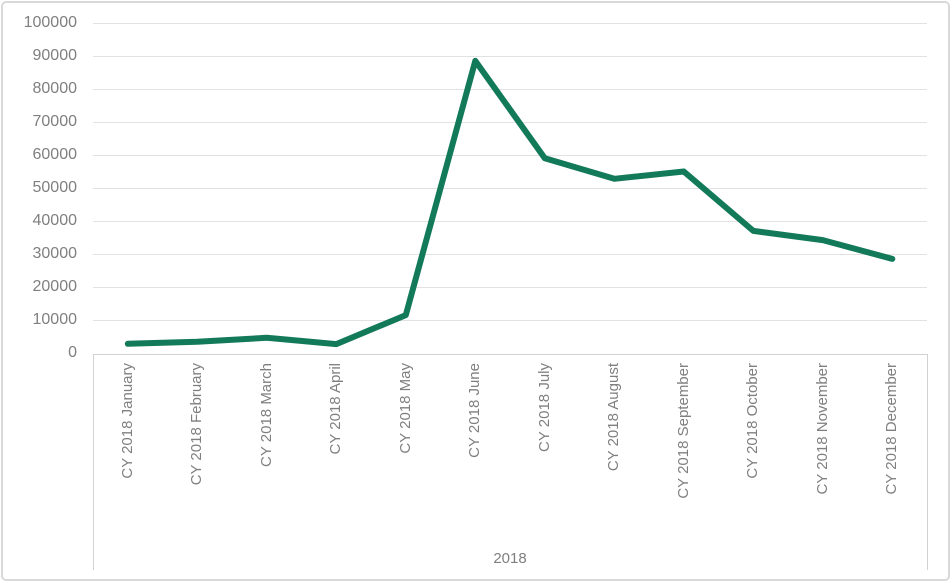 The width and height of the screenshot is (952, 583). What do you see at coordinates (927, 462) in the screenshot?
I see `category-label-box-right-border` at bounding box center [927, 462].